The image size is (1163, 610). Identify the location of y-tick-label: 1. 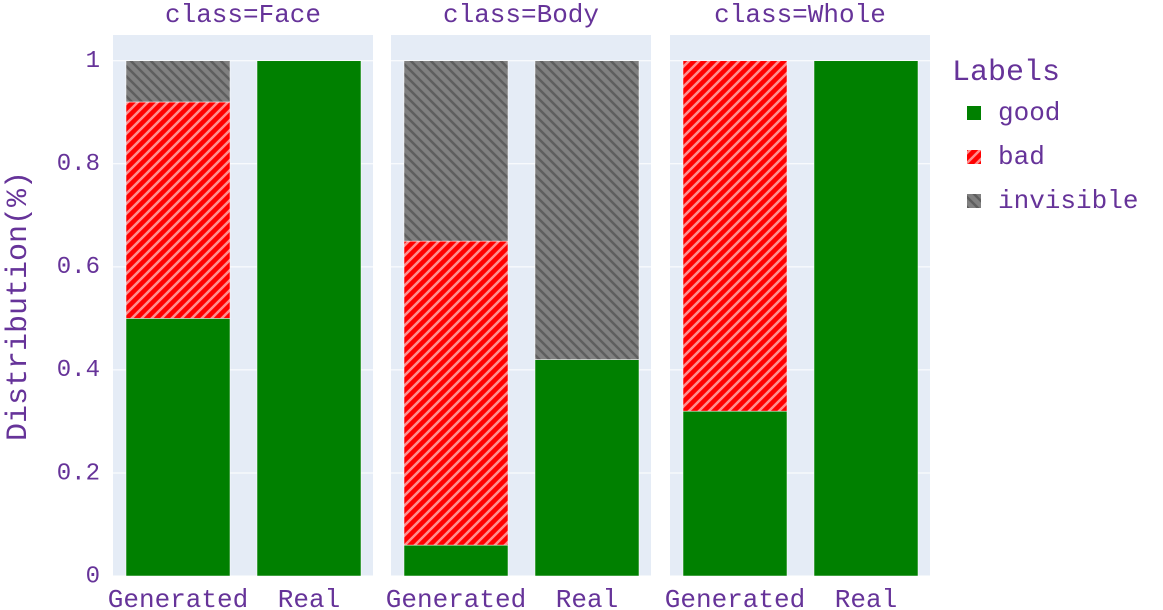
(93, 61).